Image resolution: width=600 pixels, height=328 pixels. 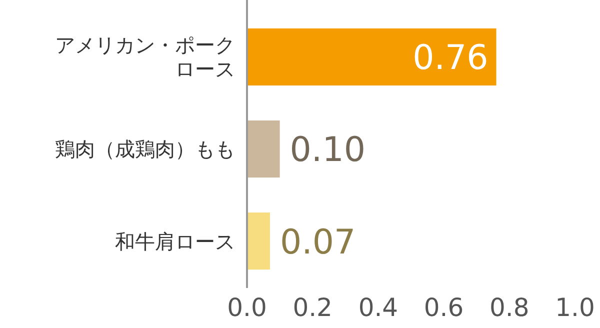 What do you see at coordinates (510, 307) in the screenshot?
I see `x-tick-label: 0.8` at bounding box center [510, 307].